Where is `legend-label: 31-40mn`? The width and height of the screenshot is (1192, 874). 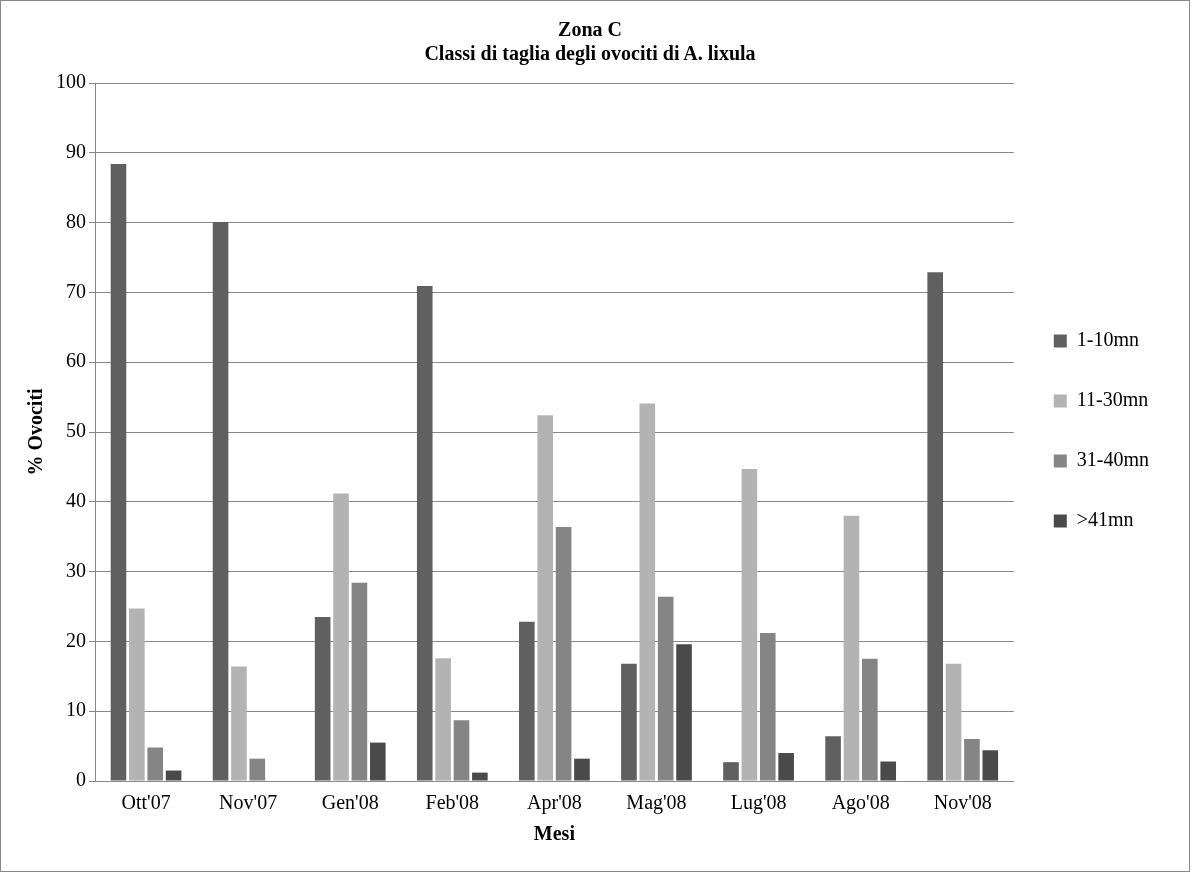
legend-label: 31-40mn is located at coordinates (1112, 459).